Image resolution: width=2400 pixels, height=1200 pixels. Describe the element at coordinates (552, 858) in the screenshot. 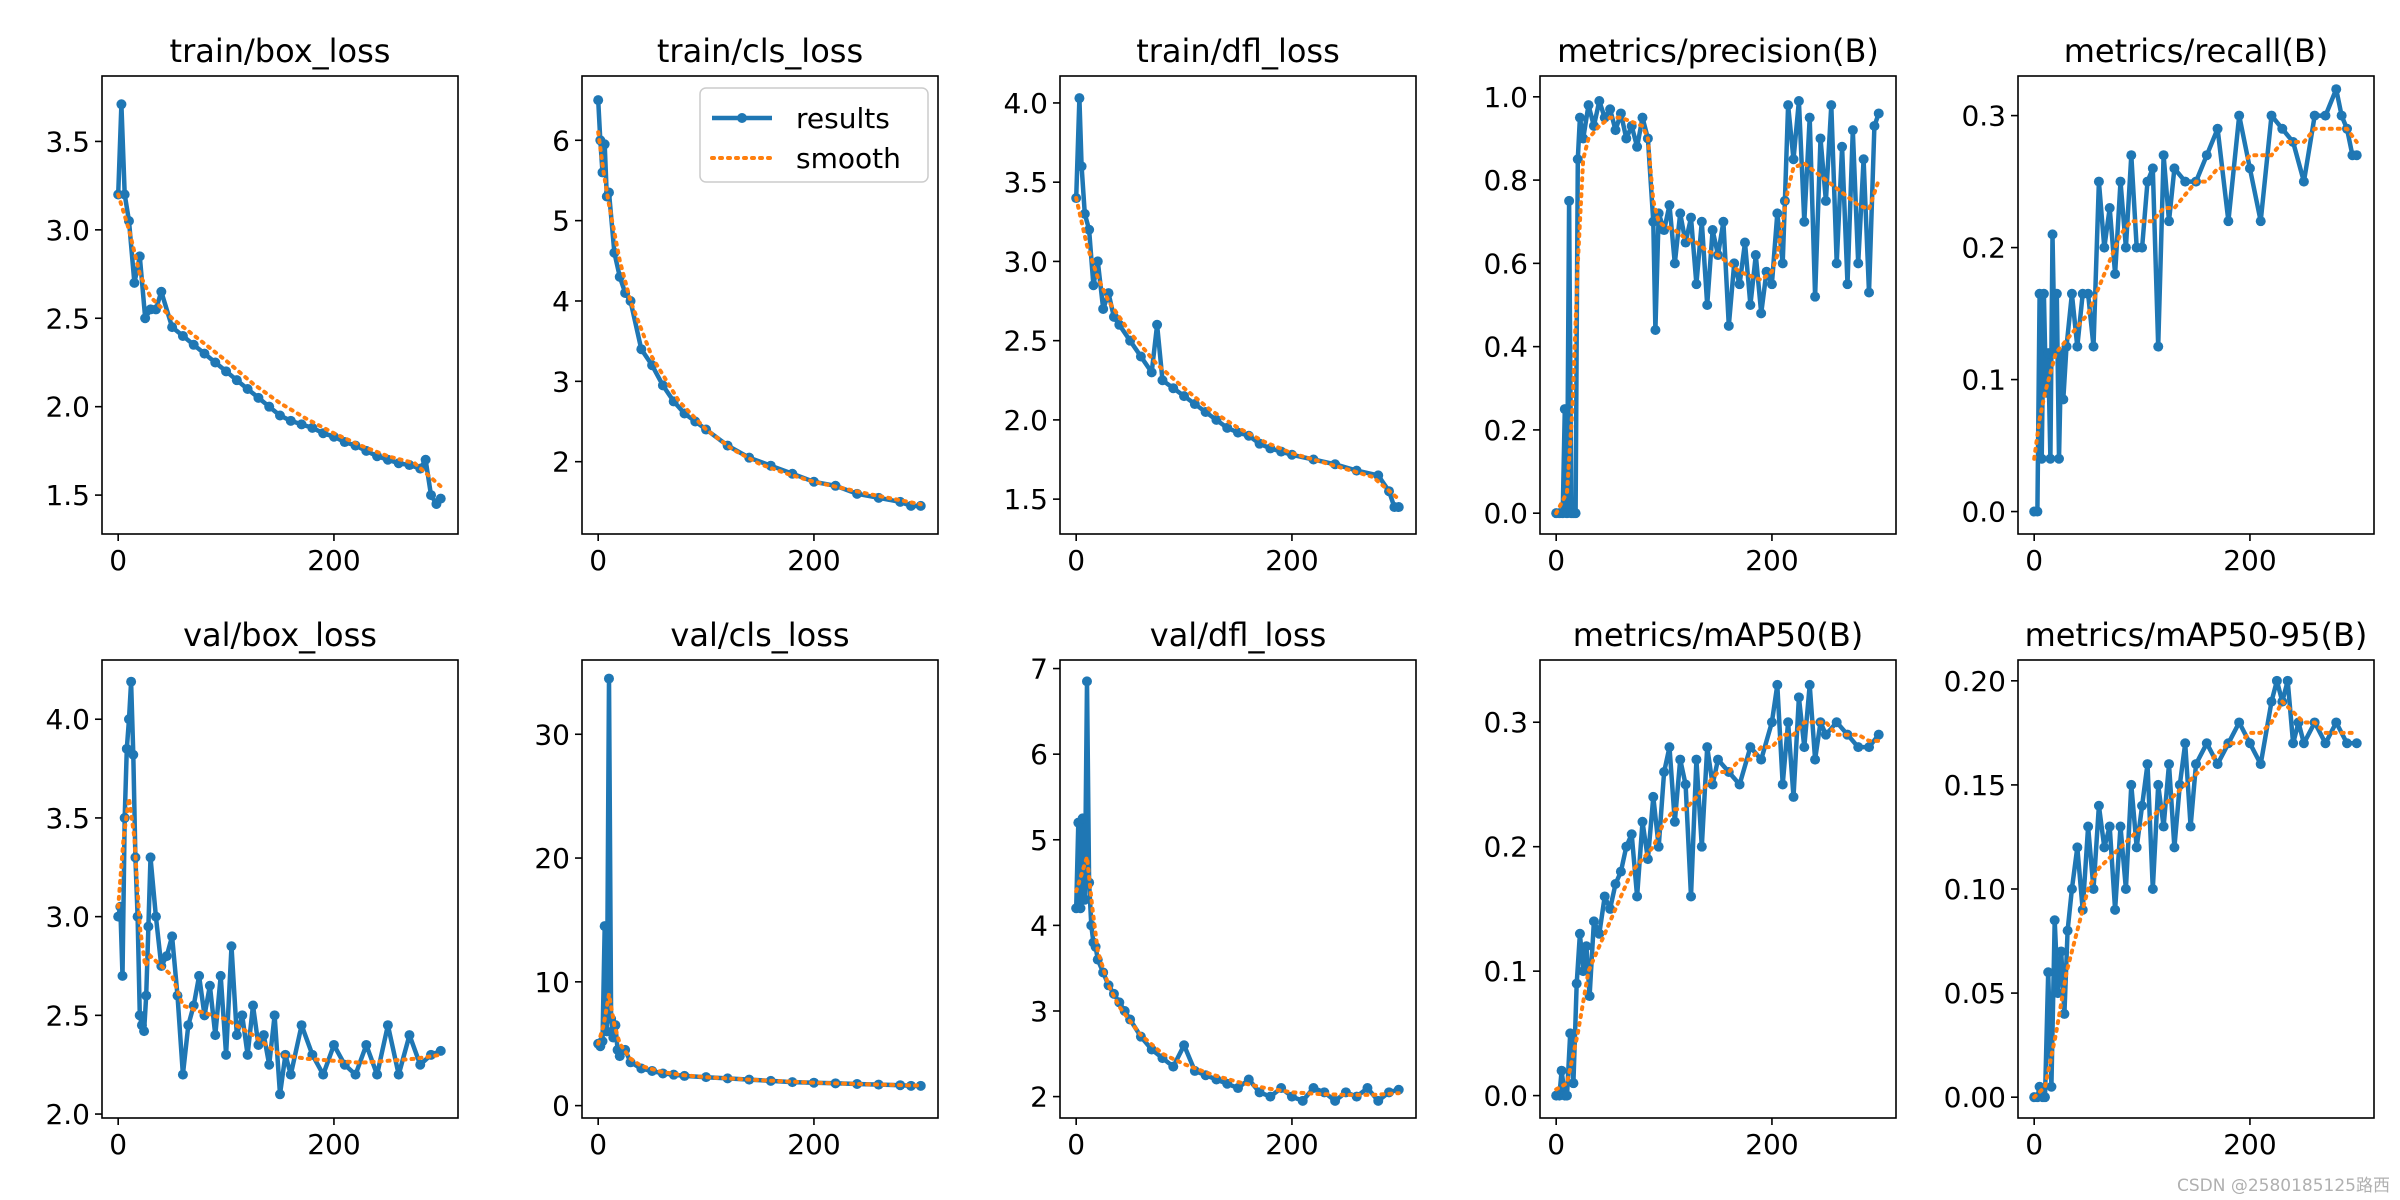

I see `y-tick-label: 20` at that location.